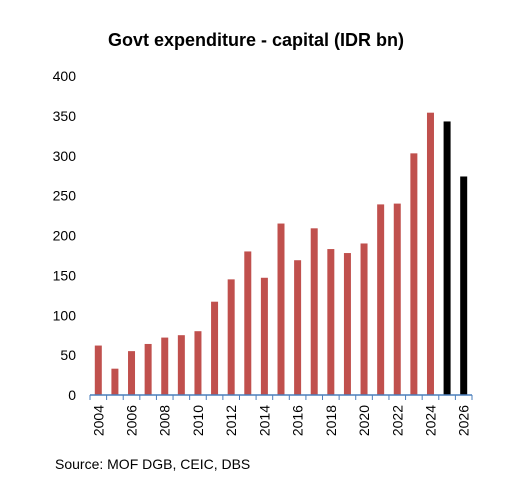  What do you see at coordinates (181, 365) in the screenshot?
I see `bar-2009` at bounding box center [181, 365].